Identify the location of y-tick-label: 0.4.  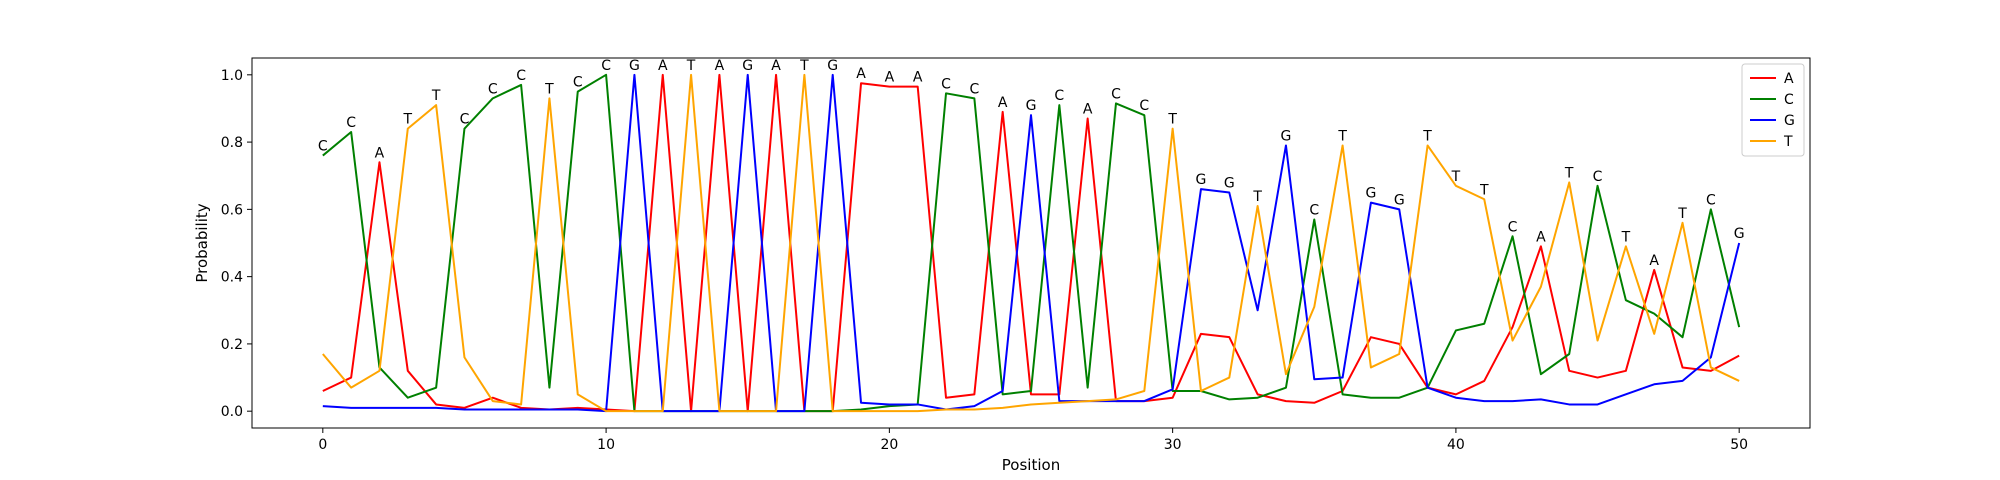
(232, 278).